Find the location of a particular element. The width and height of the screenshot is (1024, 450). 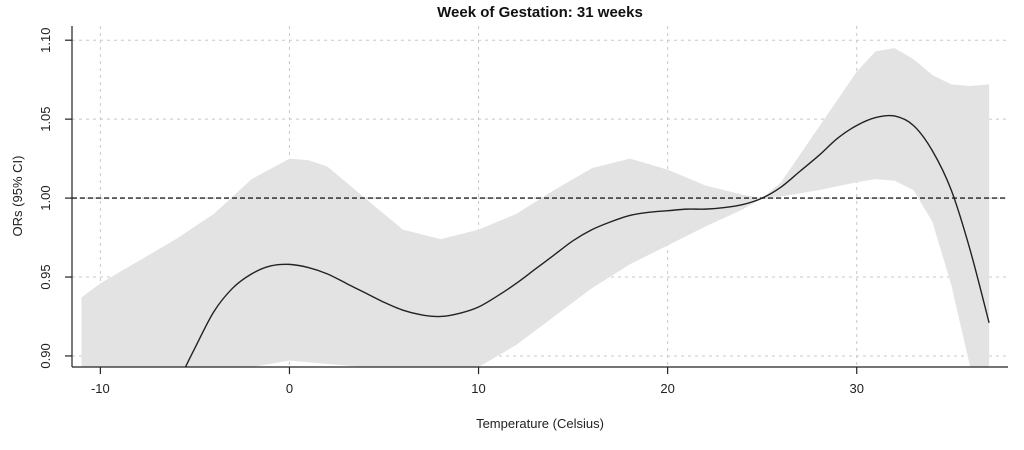

y-tick-label-2: 1.00 is located at coordinates (45, 197).